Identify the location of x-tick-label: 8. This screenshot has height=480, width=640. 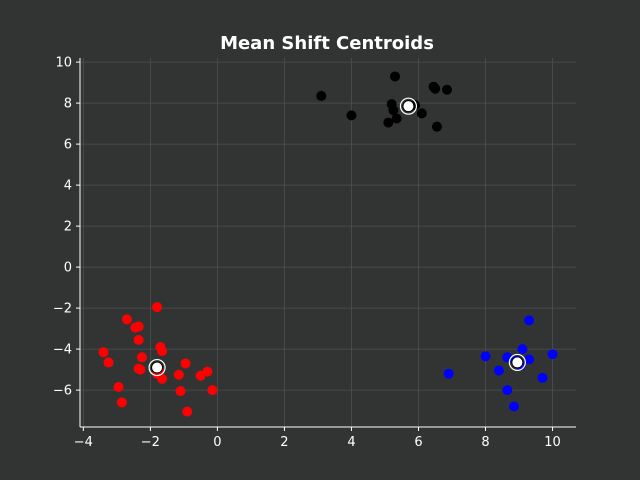
(485, 442).